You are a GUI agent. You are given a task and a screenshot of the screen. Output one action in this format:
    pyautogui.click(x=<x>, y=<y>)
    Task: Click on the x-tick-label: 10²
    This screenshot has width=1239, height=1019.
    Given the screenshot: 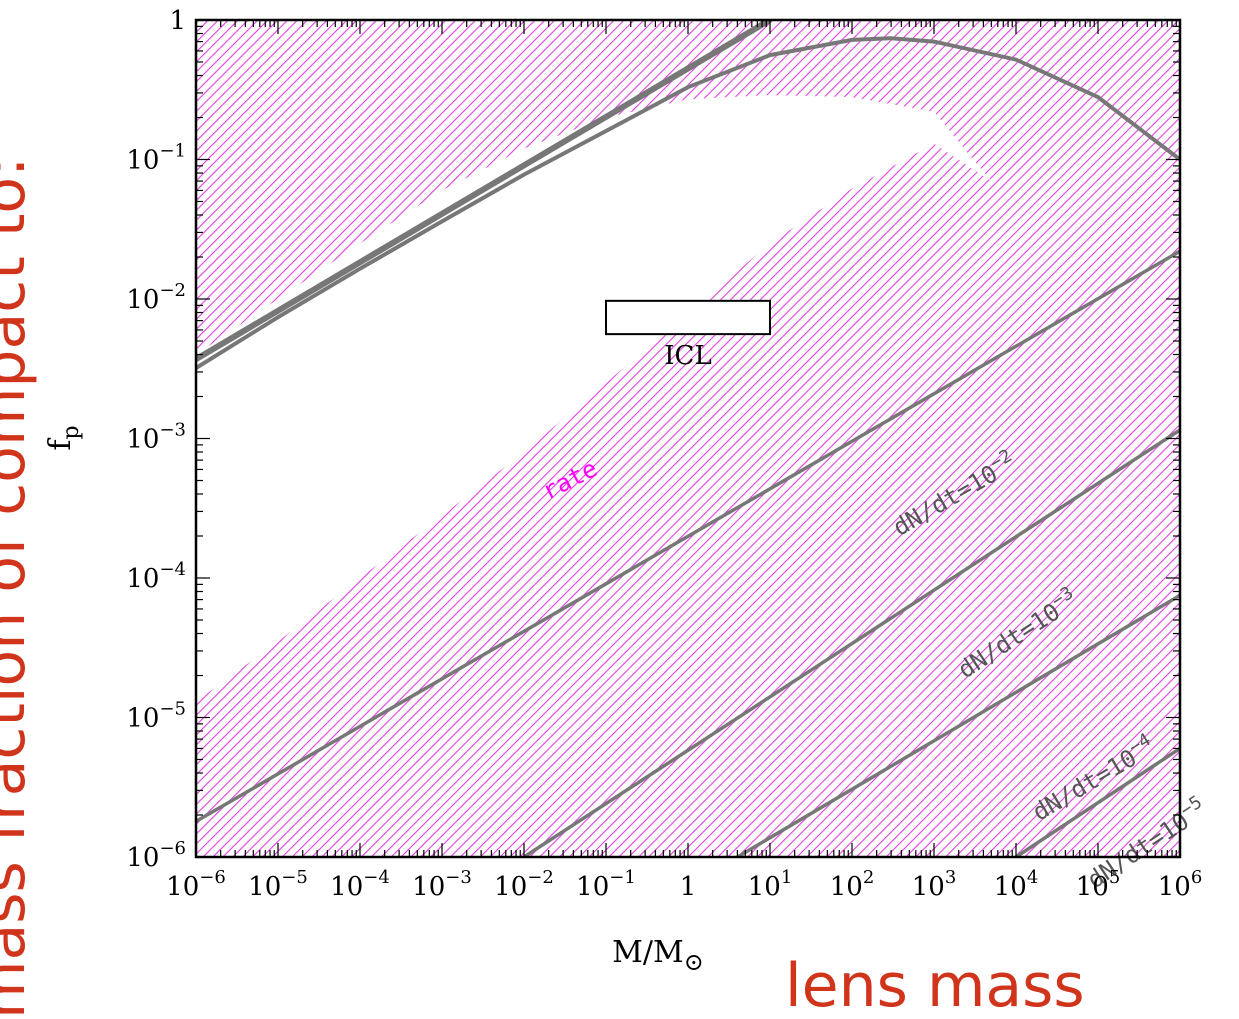 What is the action you would take?
    pyautogui.click(x=852, y=884)
    